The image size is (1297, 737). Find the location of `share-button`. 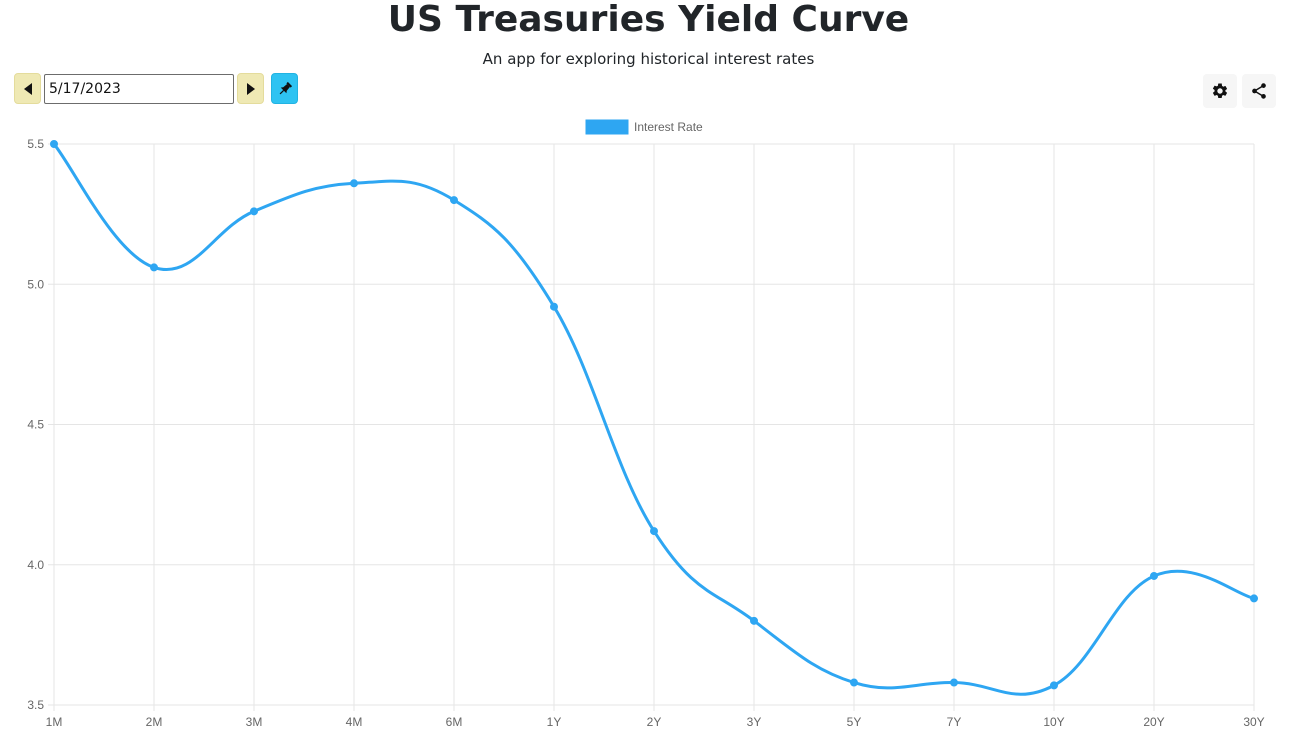

share-button is located at coordinates (1259, 91).